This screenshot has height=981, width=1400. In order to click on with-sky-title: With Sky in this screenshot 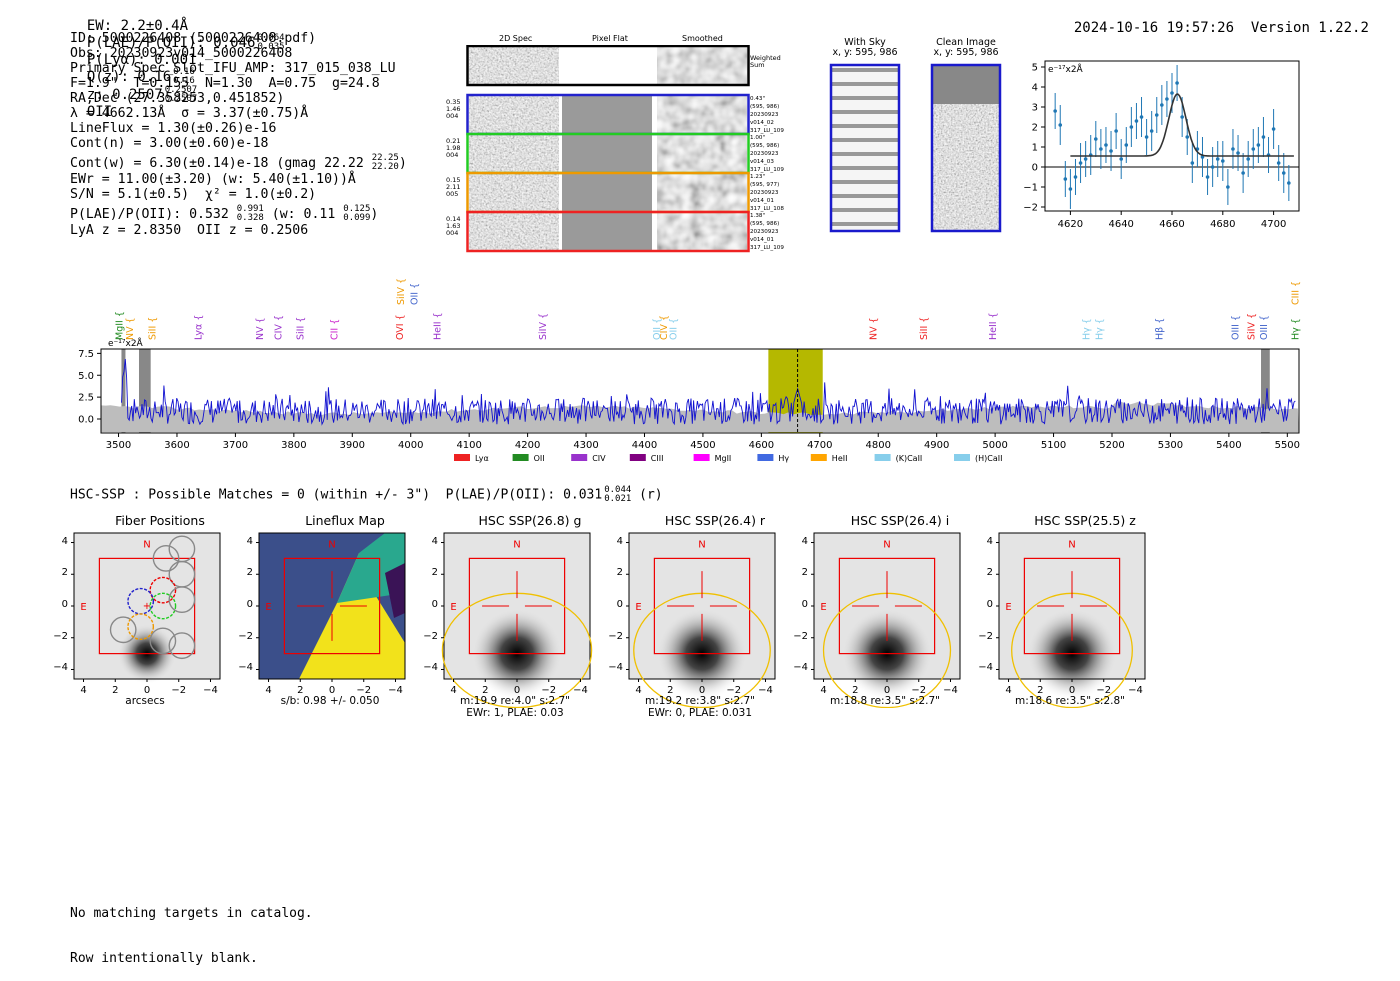, I will do `click(865, 42)`.